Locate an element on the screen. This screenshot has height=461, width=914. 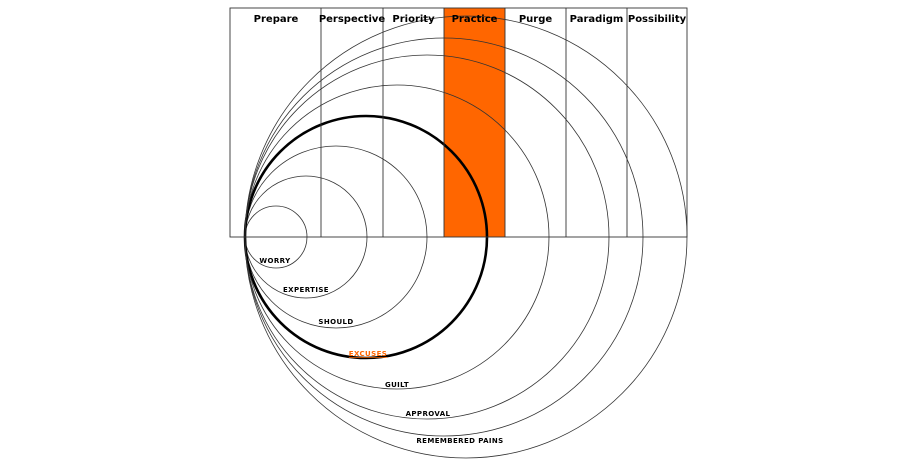
ring-label-guilt: GUILT is located at coordinates (397, 385).